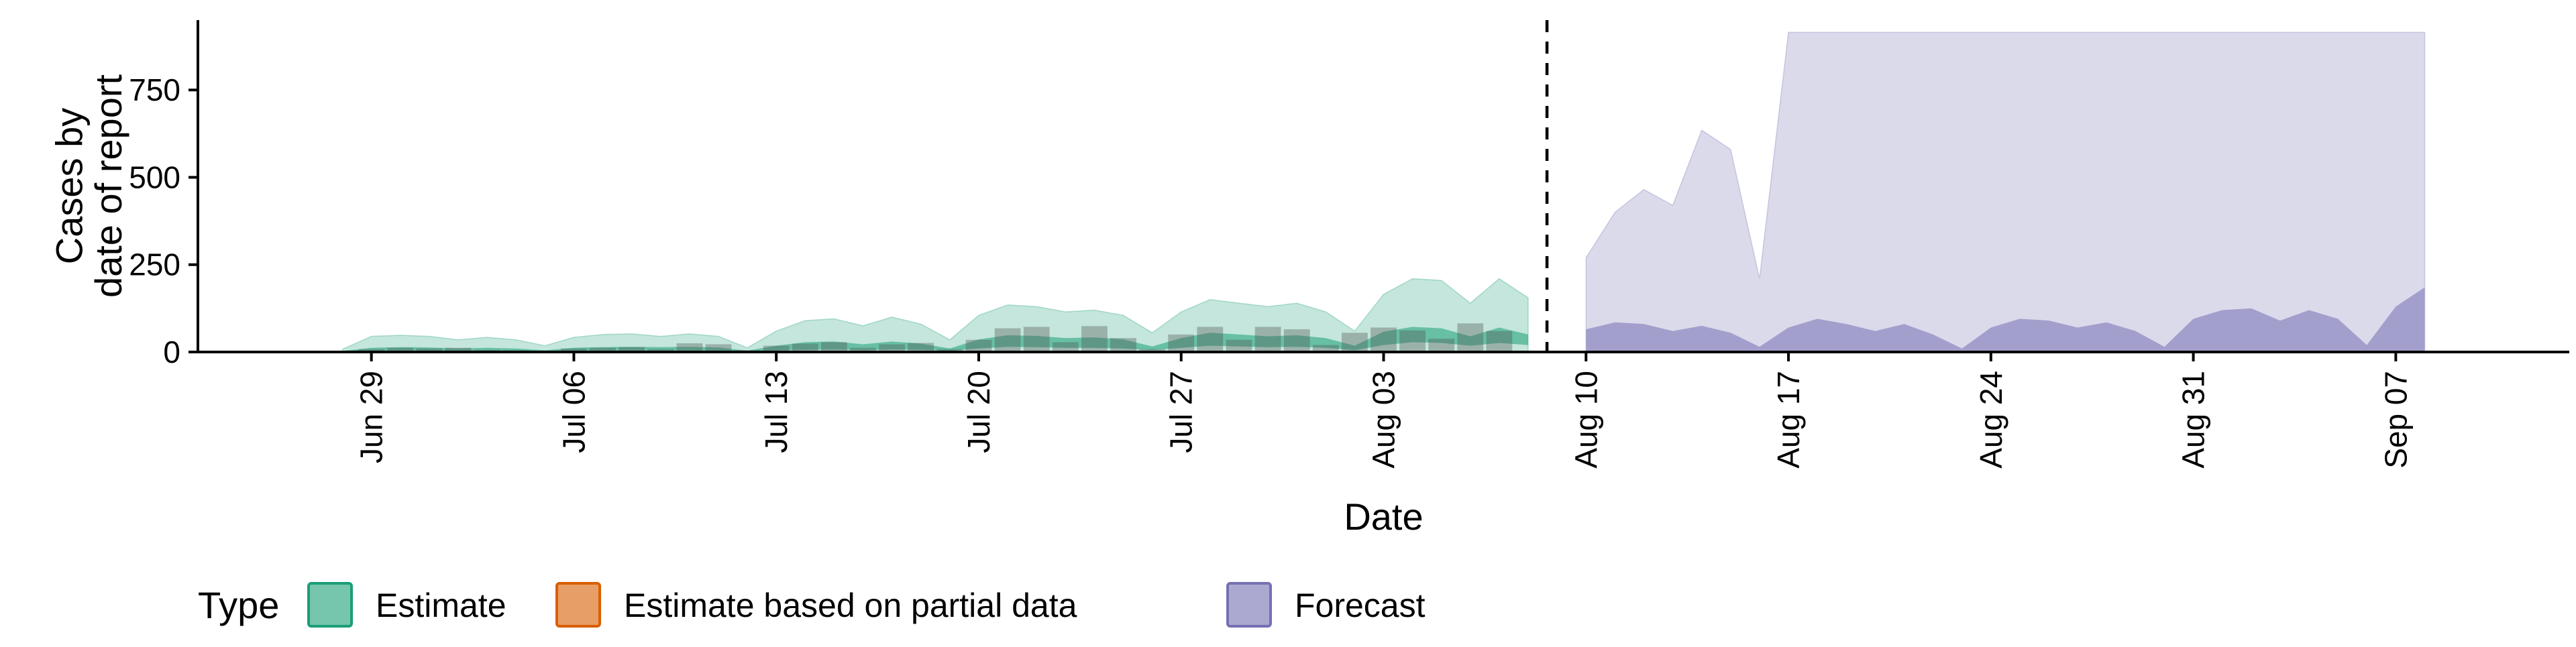  Describe the element at coordinates (2395, 420) in the screenshot. I see `x-tick-label: Sep 07` at that location.